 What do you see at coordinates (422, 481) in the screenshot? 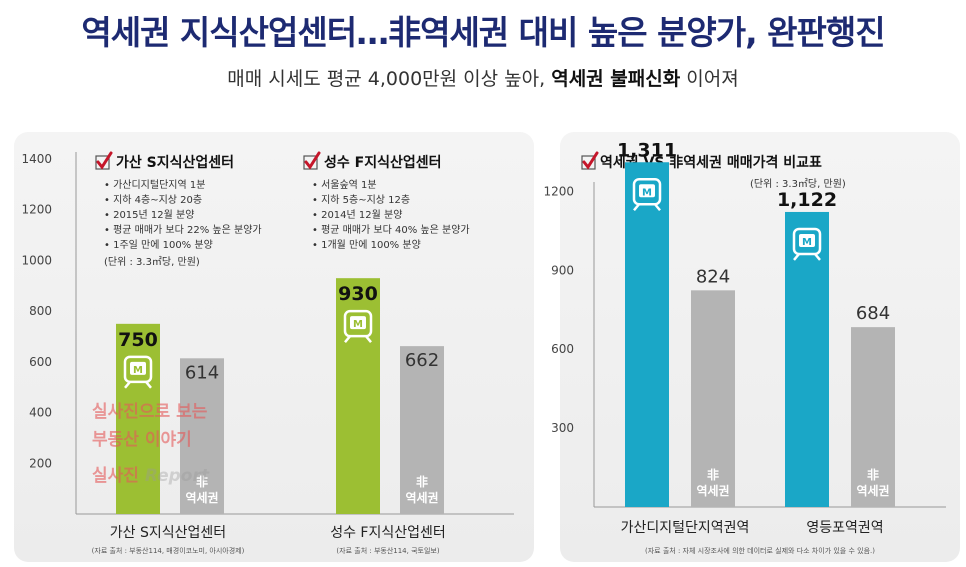
I see `left-nonstation-mark-1: 非` at bounding box center [422, 481].